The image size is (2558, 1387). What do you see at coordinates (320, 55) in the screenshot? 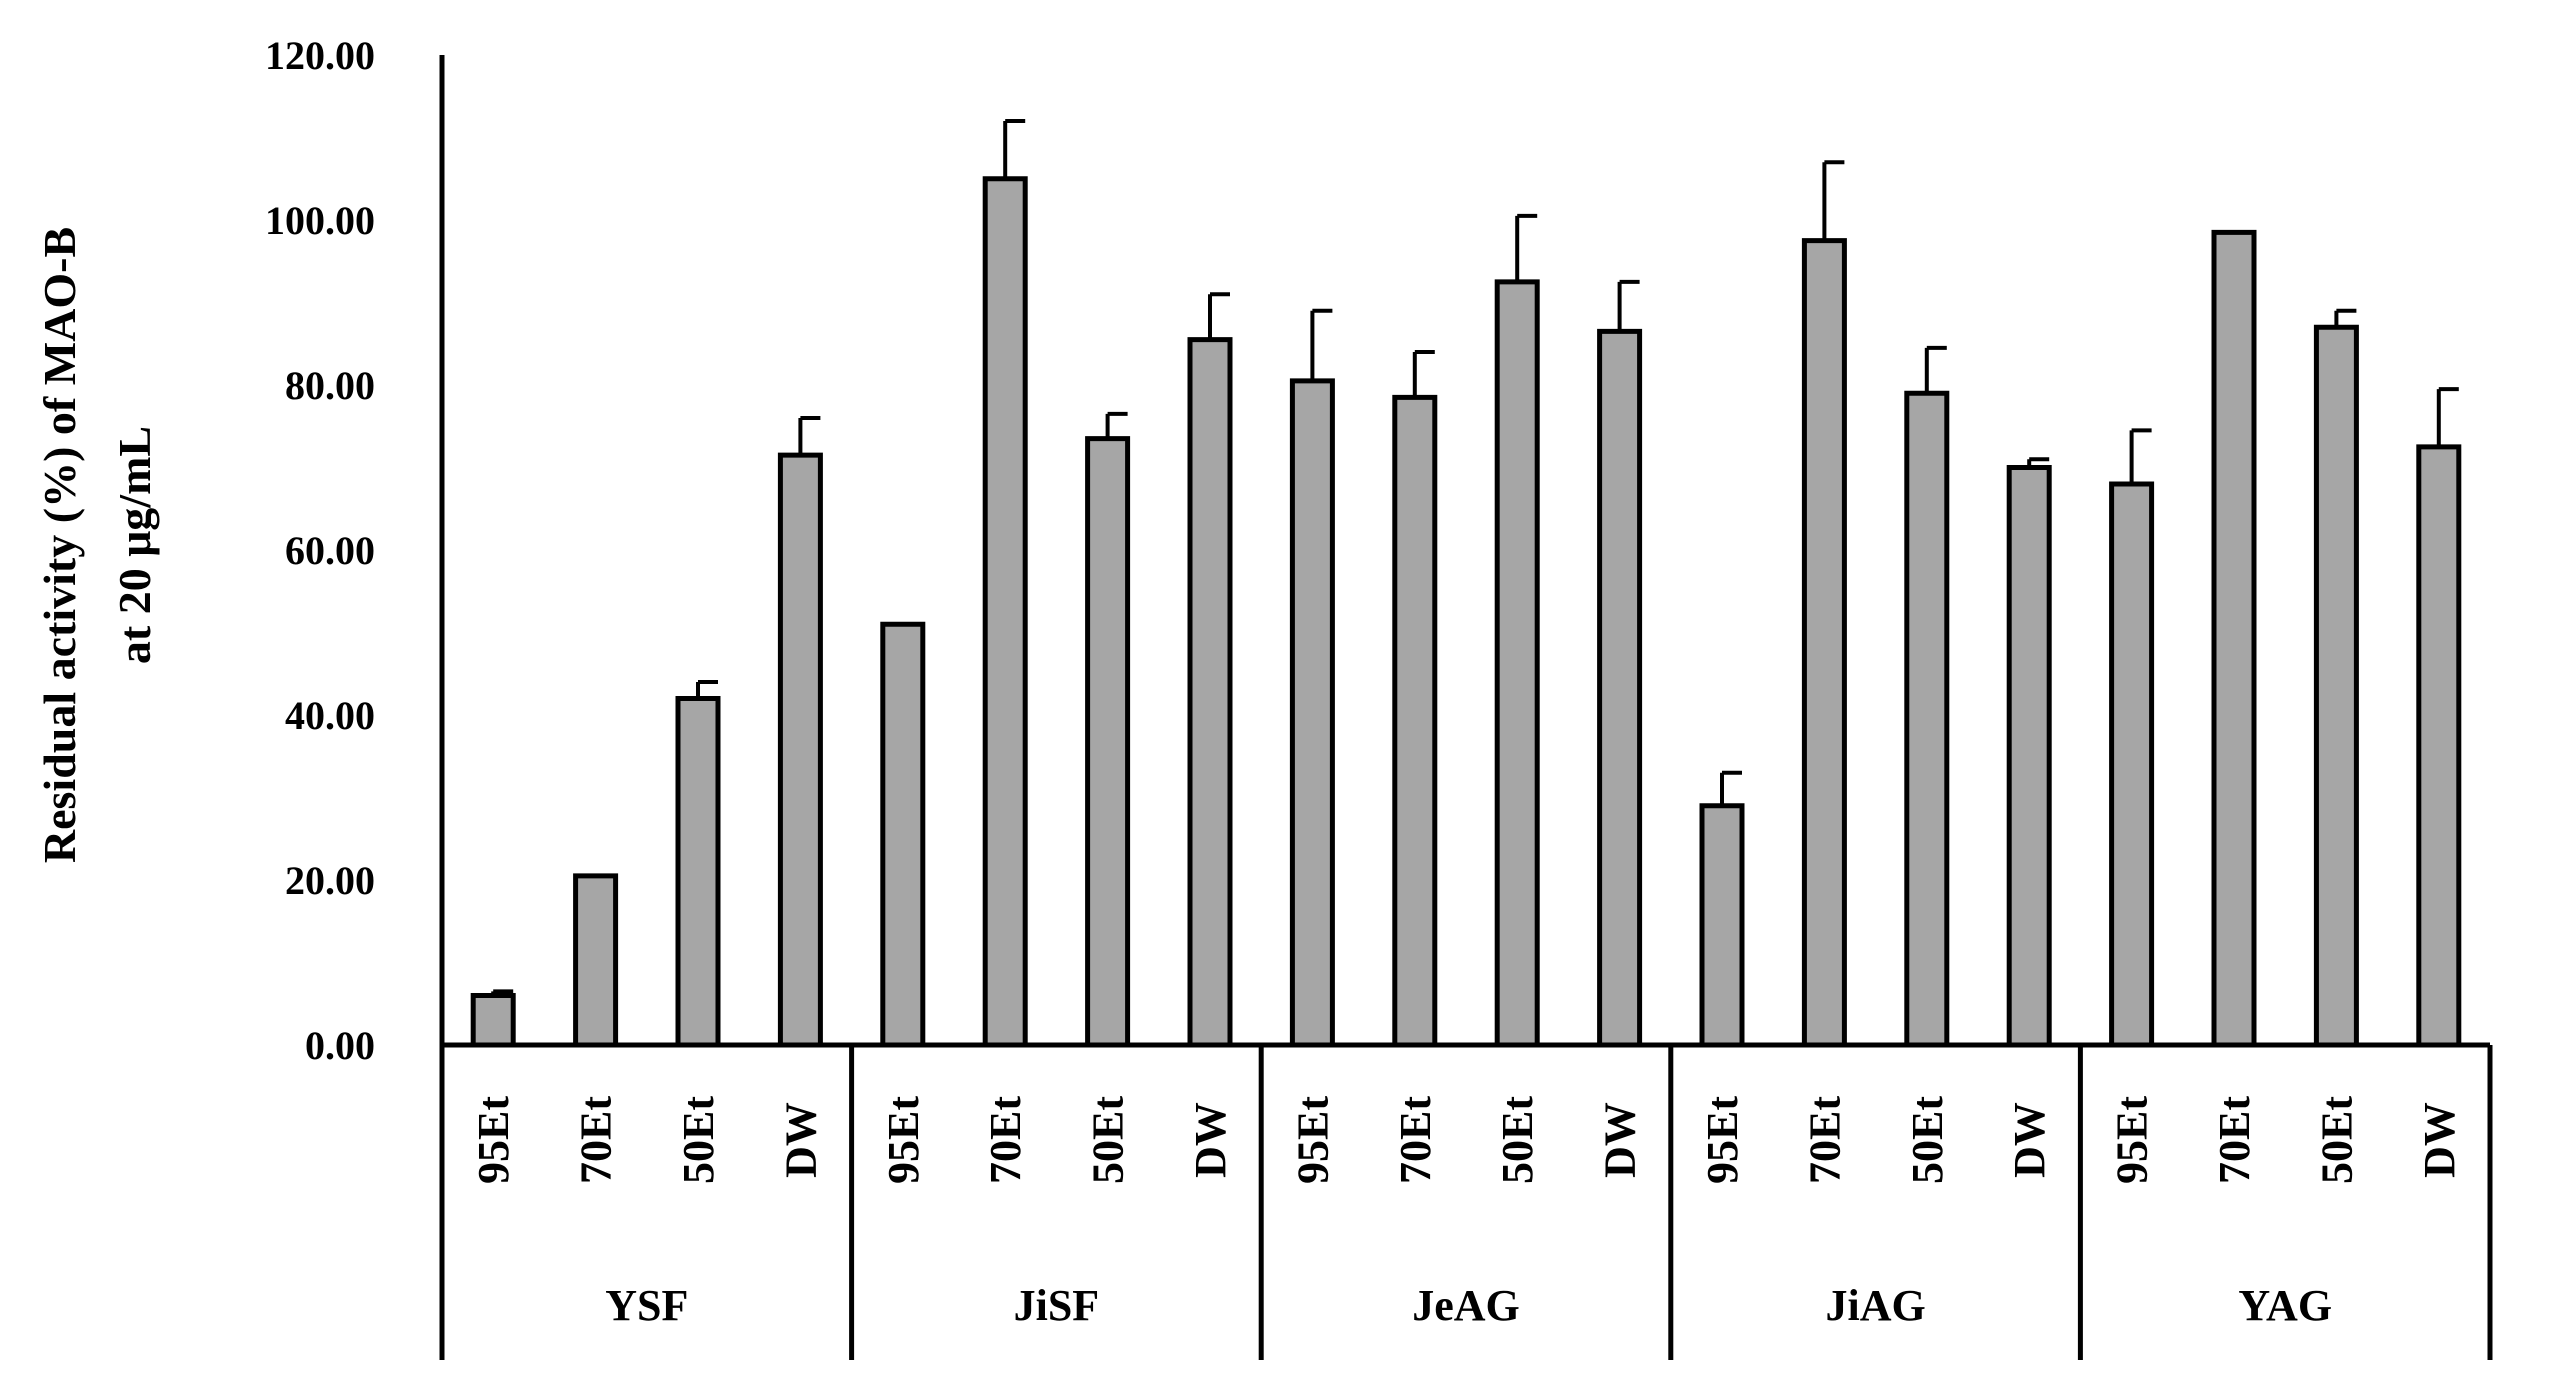
I see `y-tick-label: 120.00` at bounding box center [320, 55].